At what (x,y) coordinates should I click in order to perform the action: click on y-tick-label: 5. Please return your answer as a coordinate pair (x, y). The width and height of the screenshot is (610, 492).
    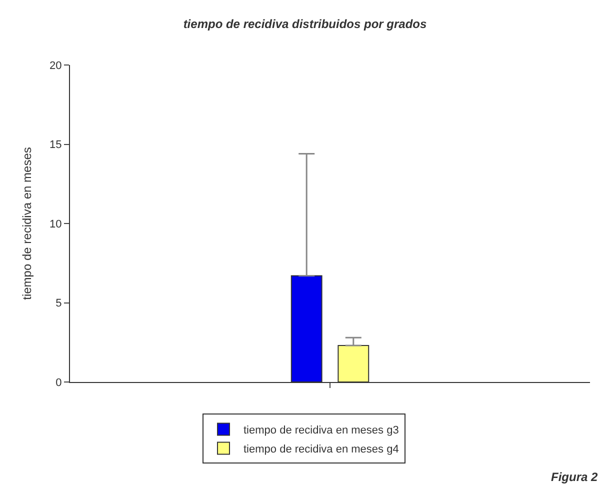
    Looking at the image, I should click on (59, 304).